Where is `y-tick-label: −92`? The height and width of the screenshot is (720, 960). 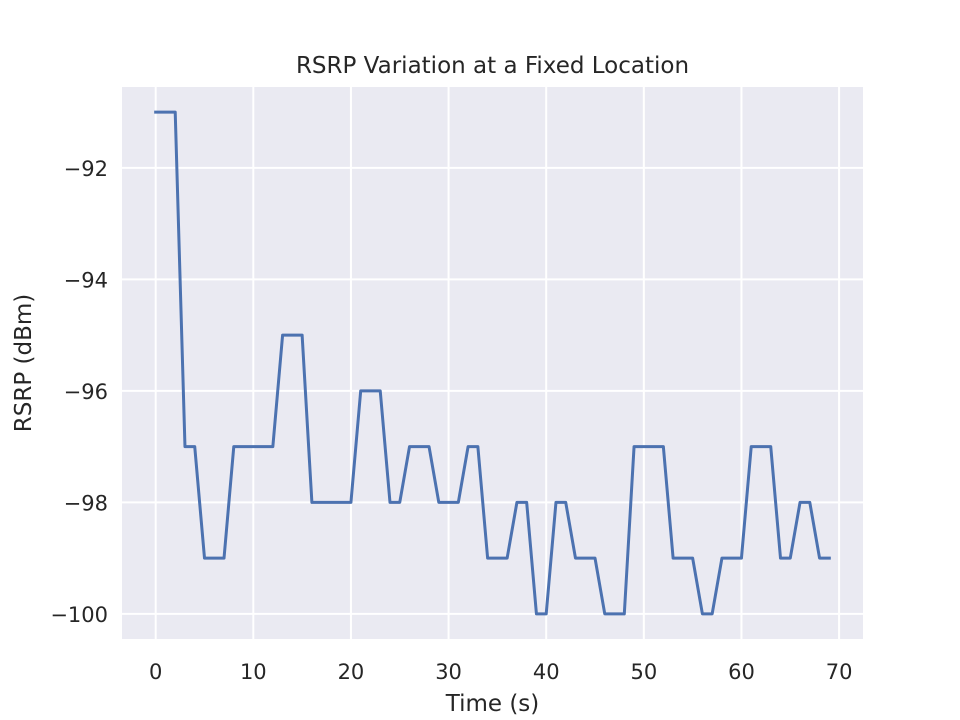
y-tick-label: −92 is located at coordinates (86, 169).